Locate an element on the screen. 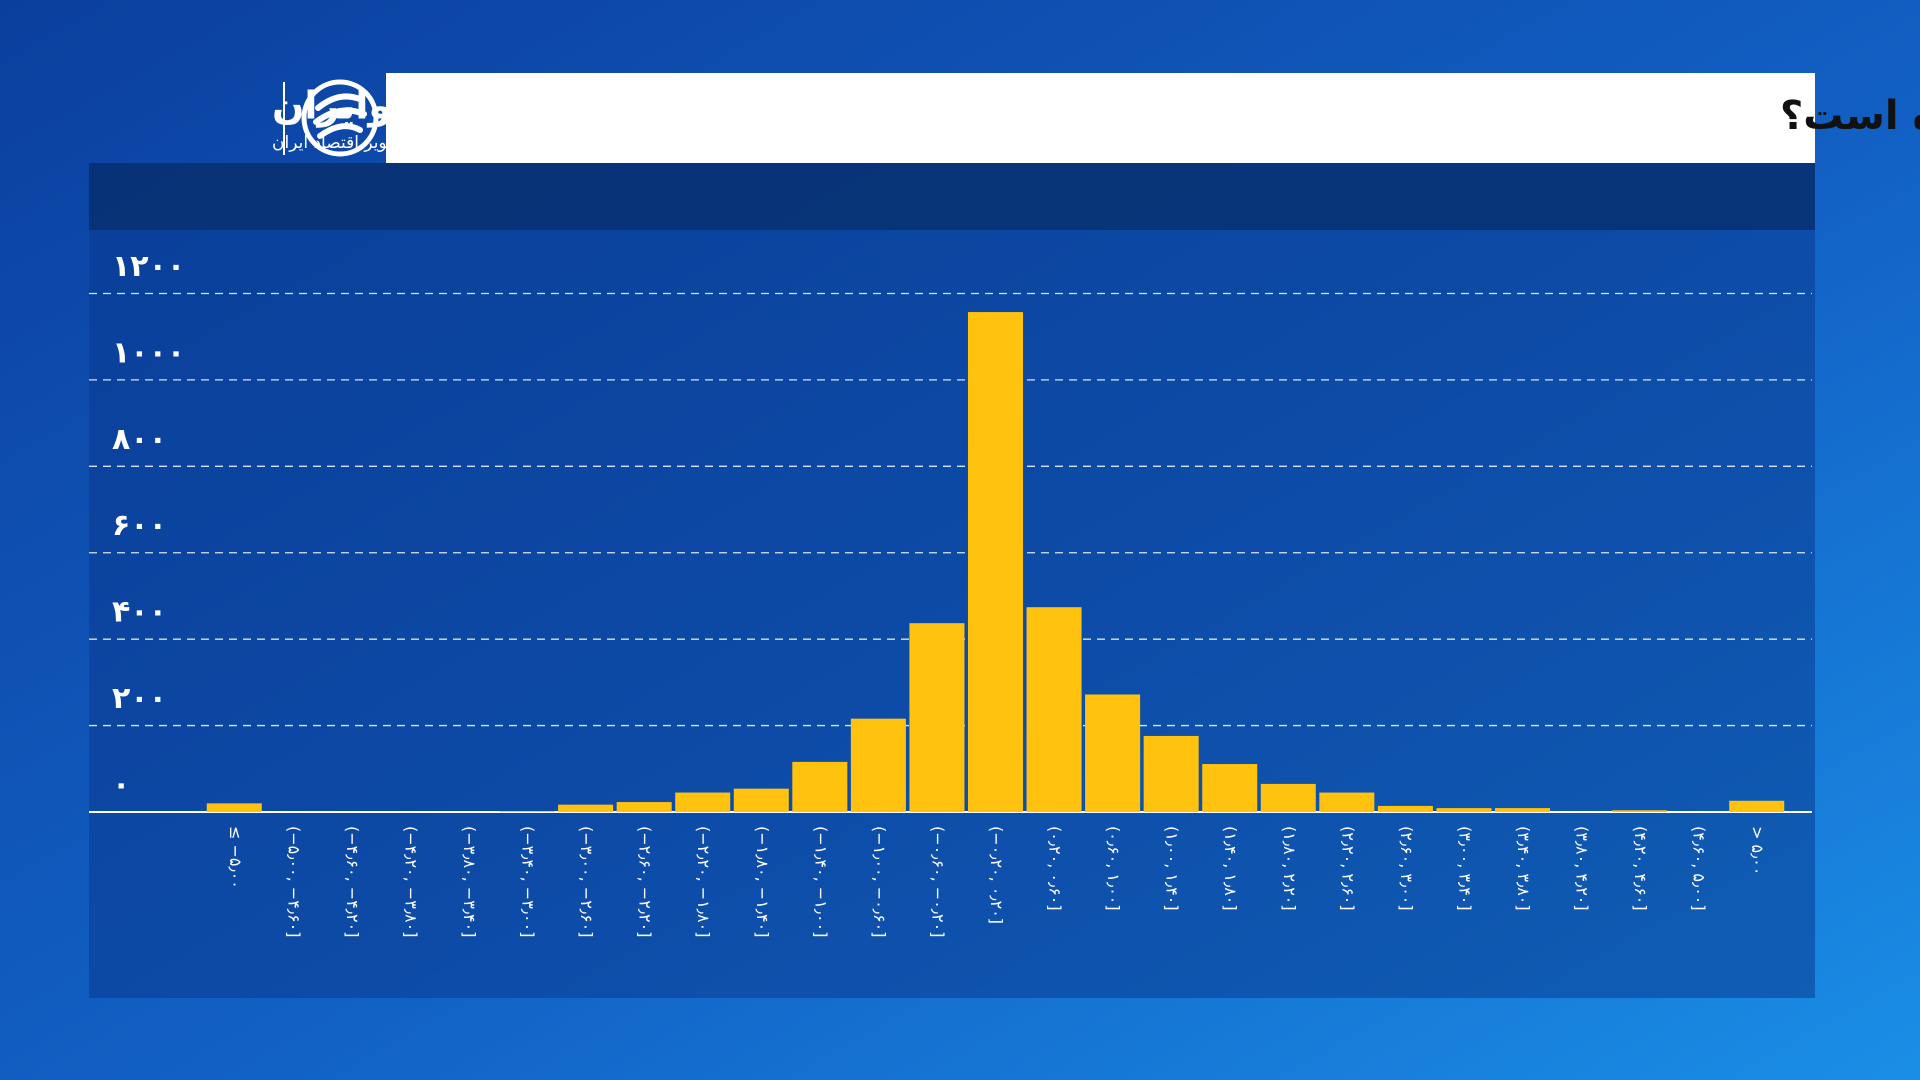 The width and height of the screenshot is (1920, 1080). title-bar is located at coordinates (1100, 118).